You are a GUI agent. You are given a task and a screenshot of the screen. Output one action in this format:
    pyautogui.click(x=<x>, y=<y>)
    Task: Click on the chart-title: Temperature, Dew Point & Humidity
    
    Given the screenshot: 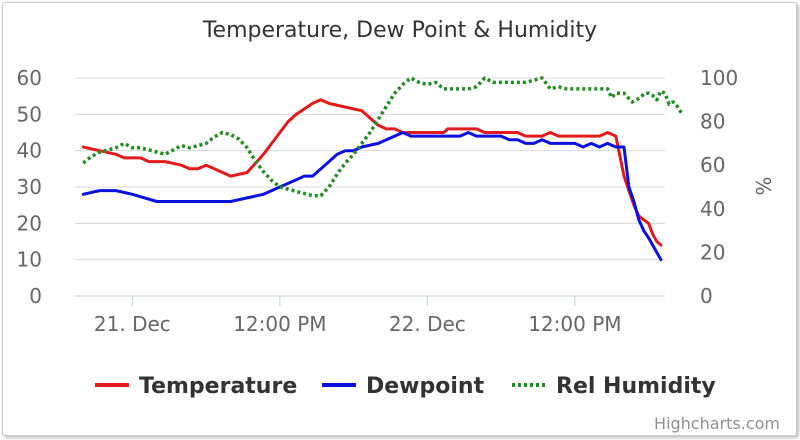 What is the action you would take?
    pyautogui.click(x=399, y=30)
    